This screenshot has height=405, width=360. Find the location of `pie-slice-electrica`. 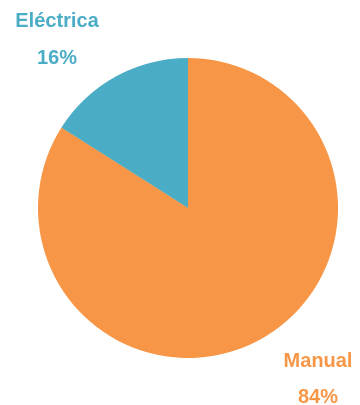

pie-slice-electrica is located at coordinates (124, 133).